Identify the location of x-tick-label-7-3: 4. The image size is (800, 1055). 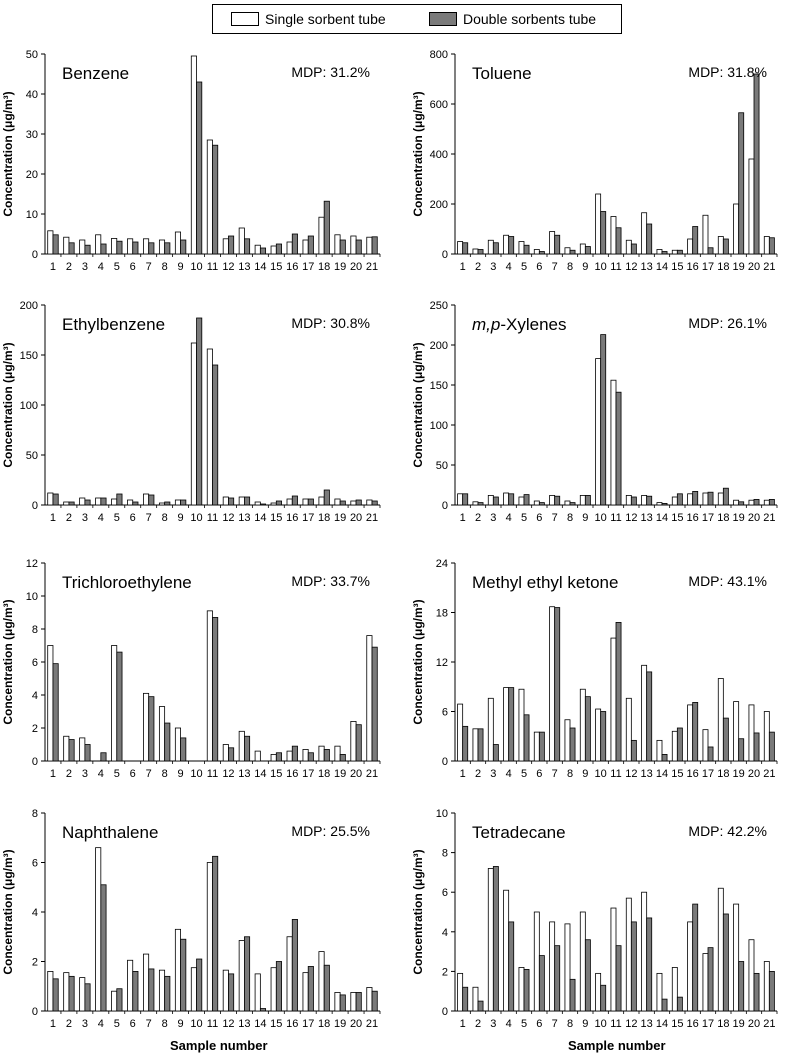
(509, 1024).